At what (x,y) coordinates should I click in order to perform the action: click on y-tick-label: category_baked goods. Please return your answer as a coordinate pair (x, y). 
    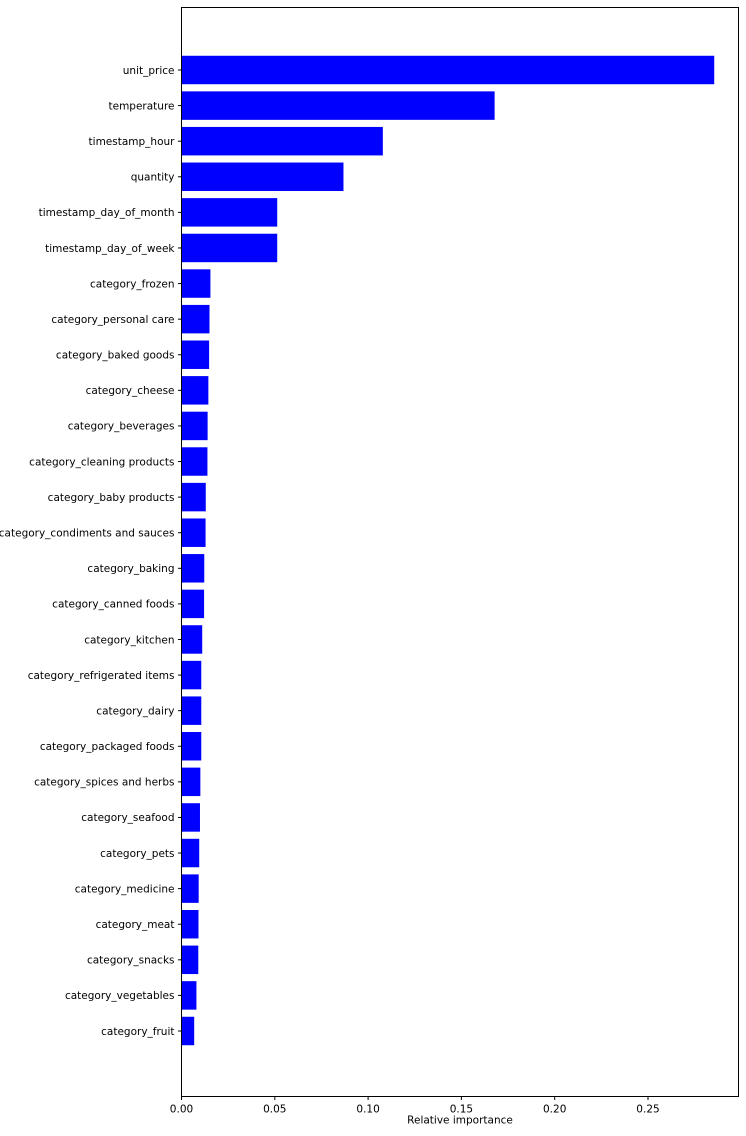
    Looking at the image, I should click on (115, 356).